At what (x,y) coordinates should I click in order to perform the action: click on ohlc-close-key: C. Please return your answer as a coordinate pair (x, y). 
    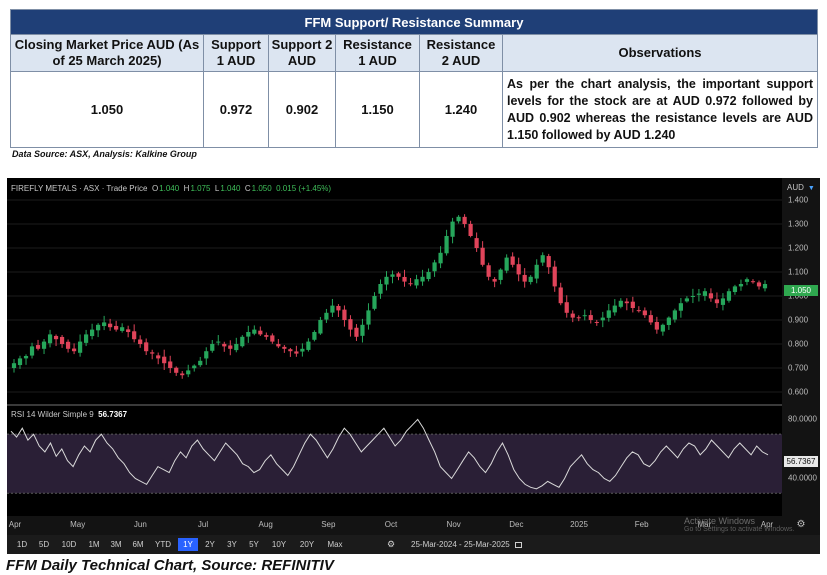
    Looking at the image, I should click on (247, 188).